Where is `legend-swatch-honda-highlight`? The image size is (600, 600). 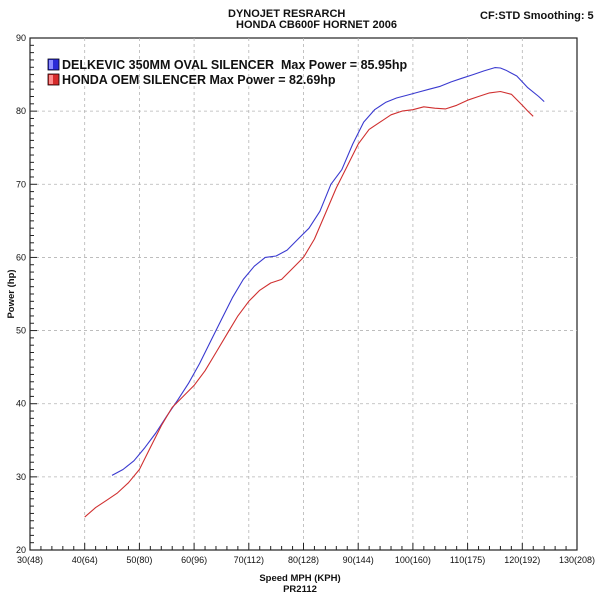 legend-swatch-honda-highlight is located at coordinates (51, 79).